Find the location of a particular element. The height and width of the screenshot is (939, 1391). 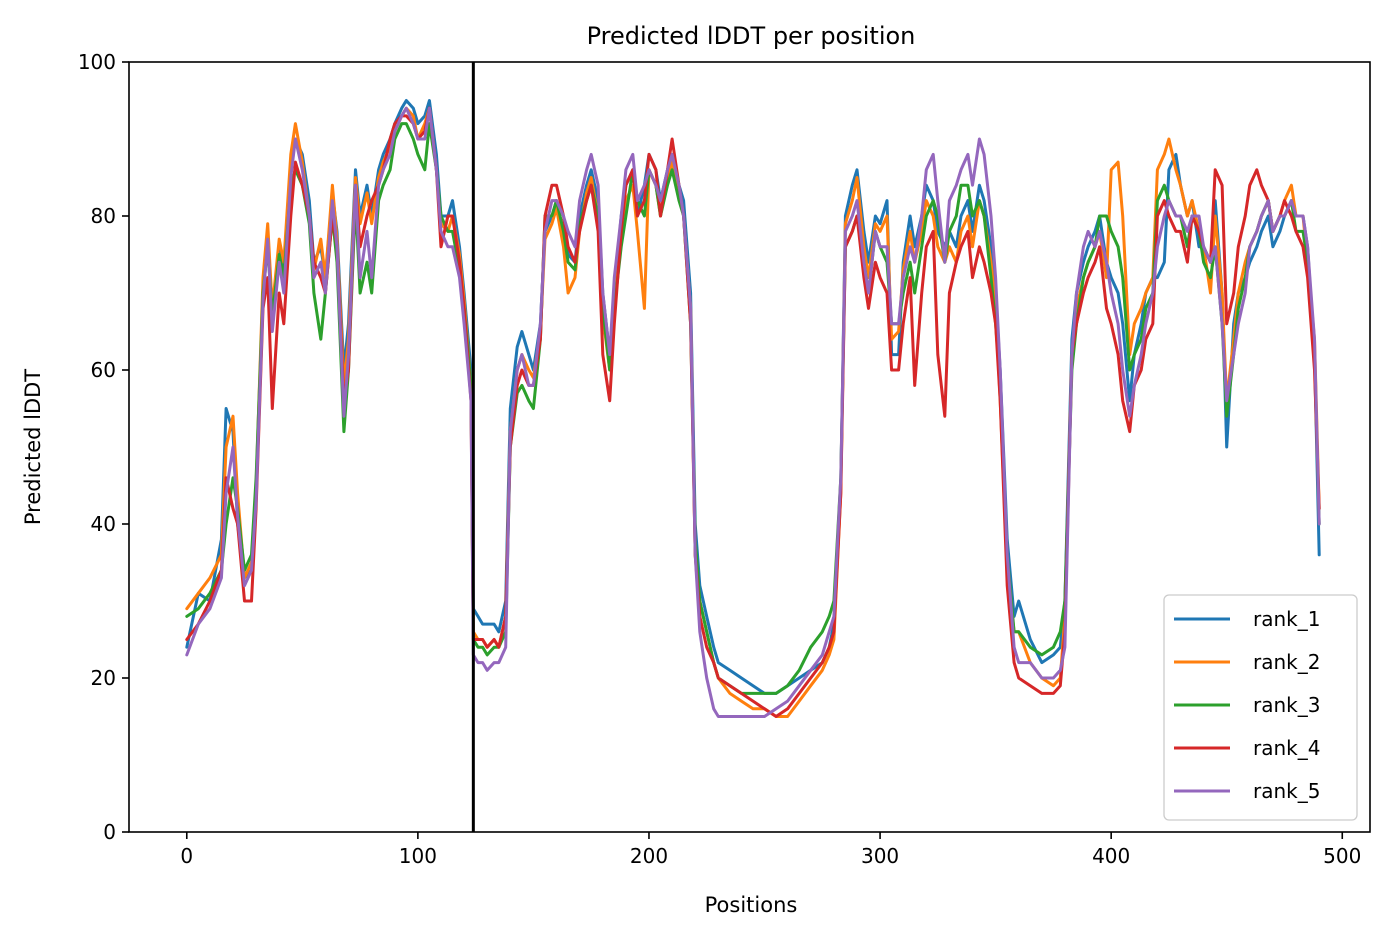

x-tick-label: 300 is located at coordinates (880, 856).